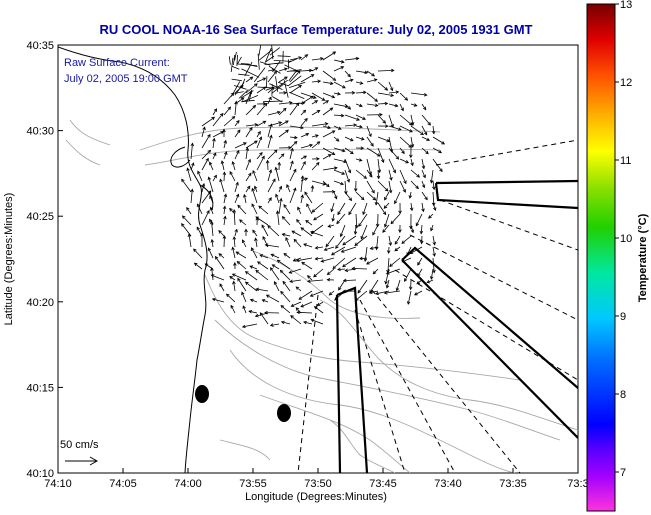 The image size is (651, 515). What do you see at coordinates (58, 484) in the screenshot?
I see `x-tick-label: 74:10` at bounding box center [58, 484].